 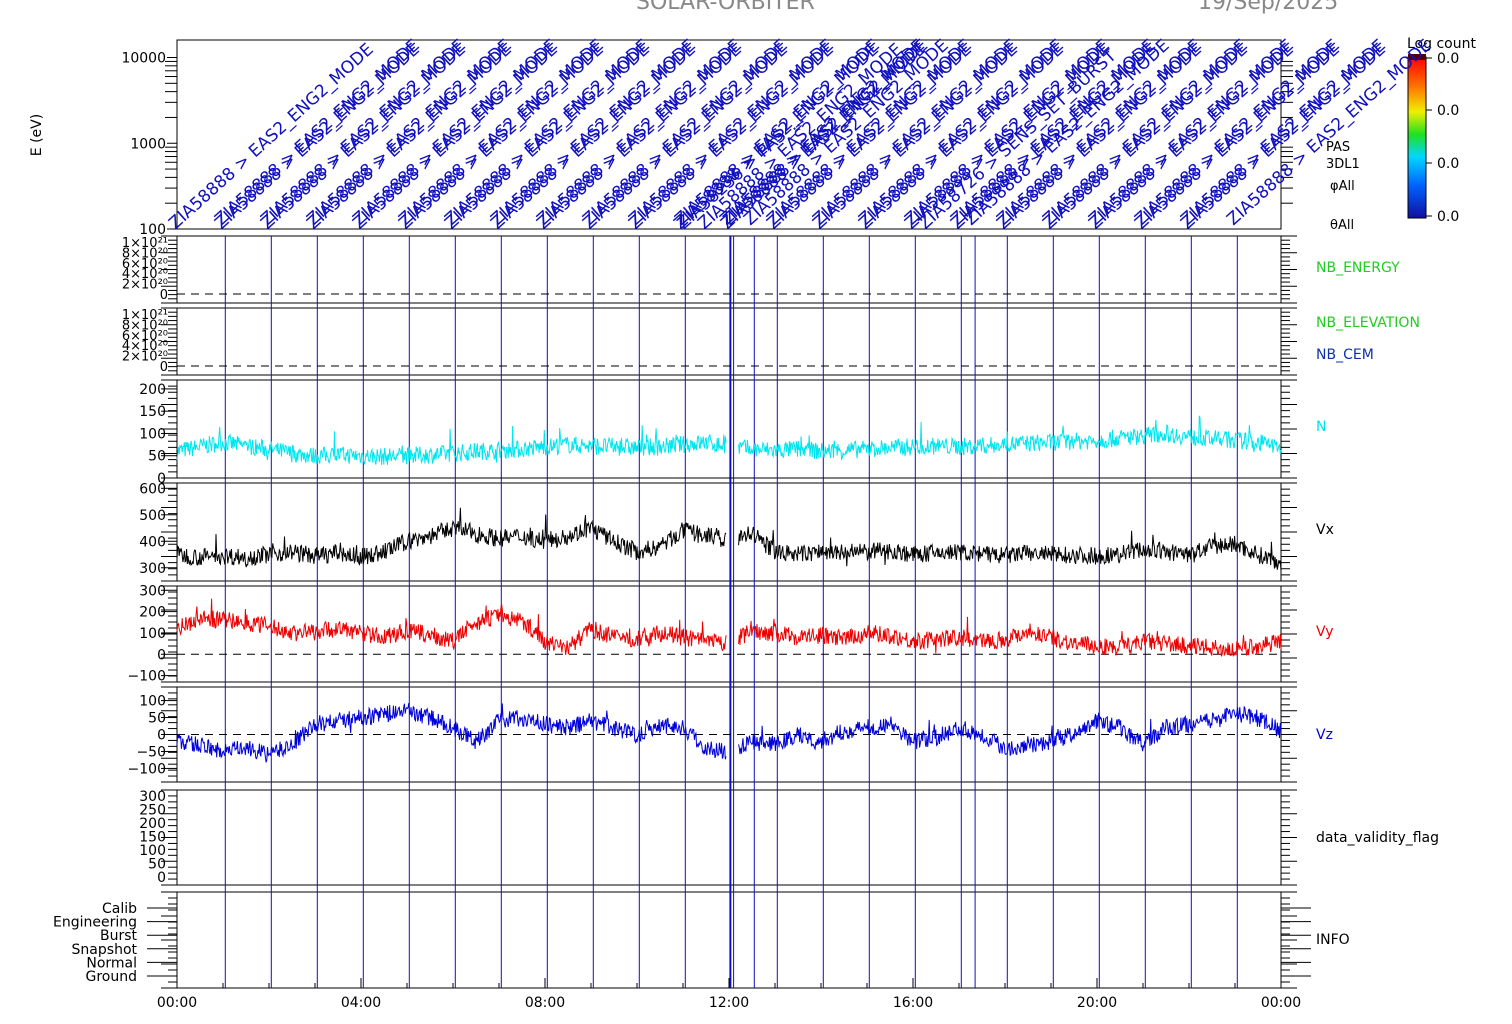 What do you see at coordinates (729, 341) in the screenshot?
I see `panel-frame-nbEl` at bounding box center [729, 341].